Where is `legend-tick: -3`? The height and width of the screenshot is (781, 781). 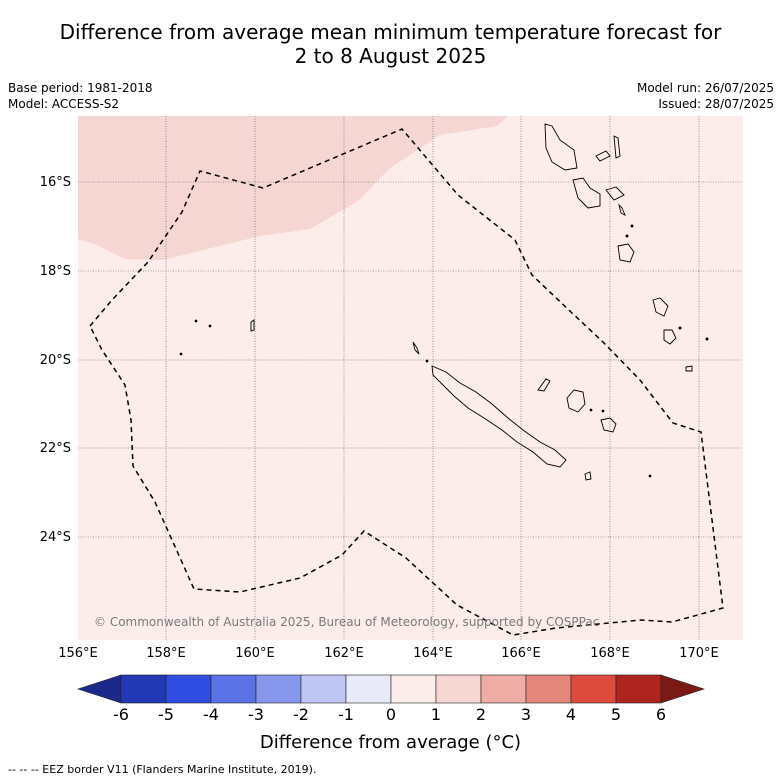
legend-tick: -3 is located at coordinates (256, 714).